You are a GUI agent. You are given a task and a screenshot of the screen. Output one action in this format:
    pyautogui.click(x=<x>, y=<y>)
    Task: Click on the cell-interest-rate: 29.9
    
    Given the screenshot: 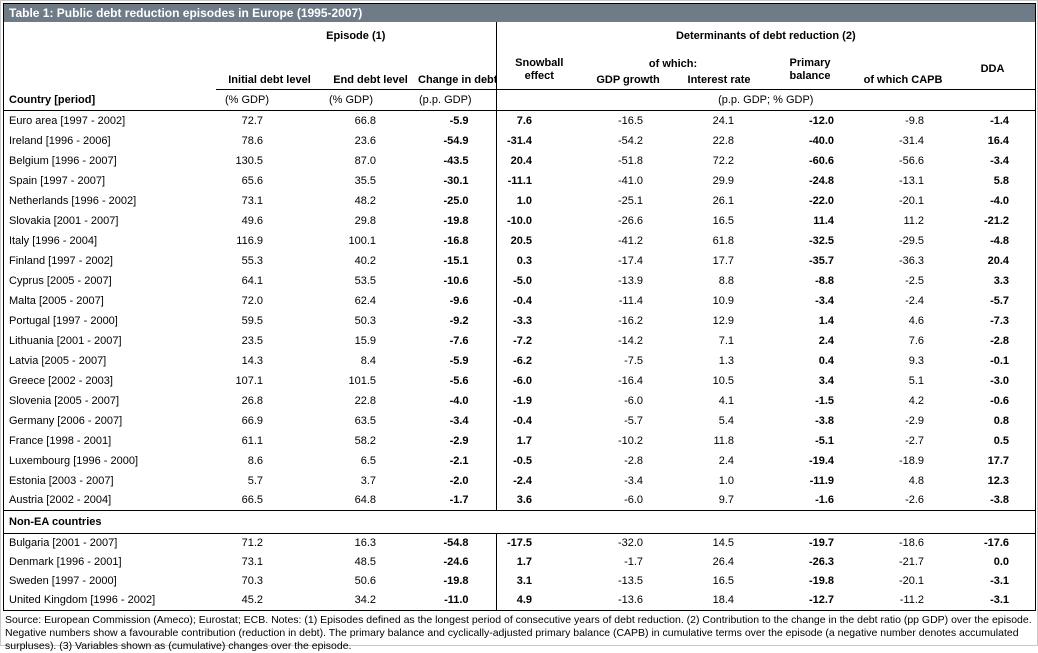 What is the action you would take?
    pyautogui.click(x=723, y=180)
    